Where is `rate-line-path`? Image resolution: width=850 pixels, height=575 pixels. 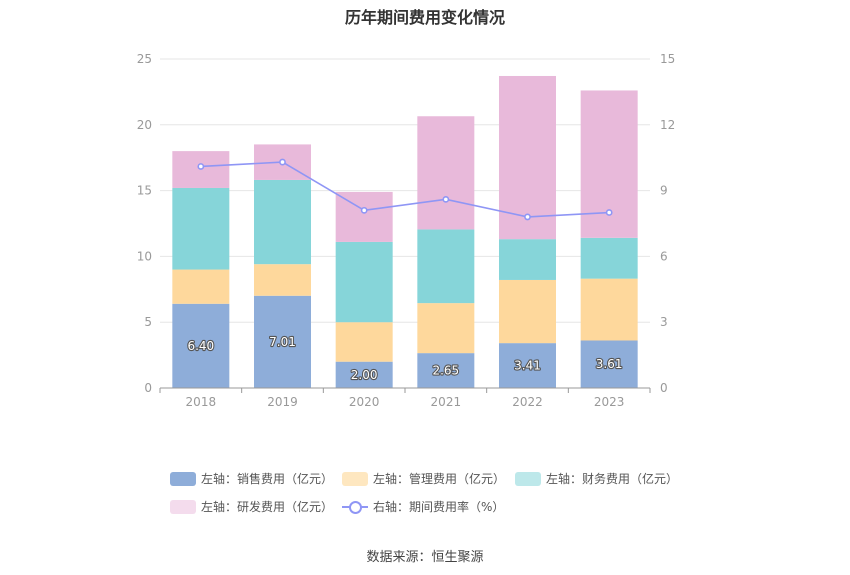
rate-line-path is located at coordinates (405, 189).